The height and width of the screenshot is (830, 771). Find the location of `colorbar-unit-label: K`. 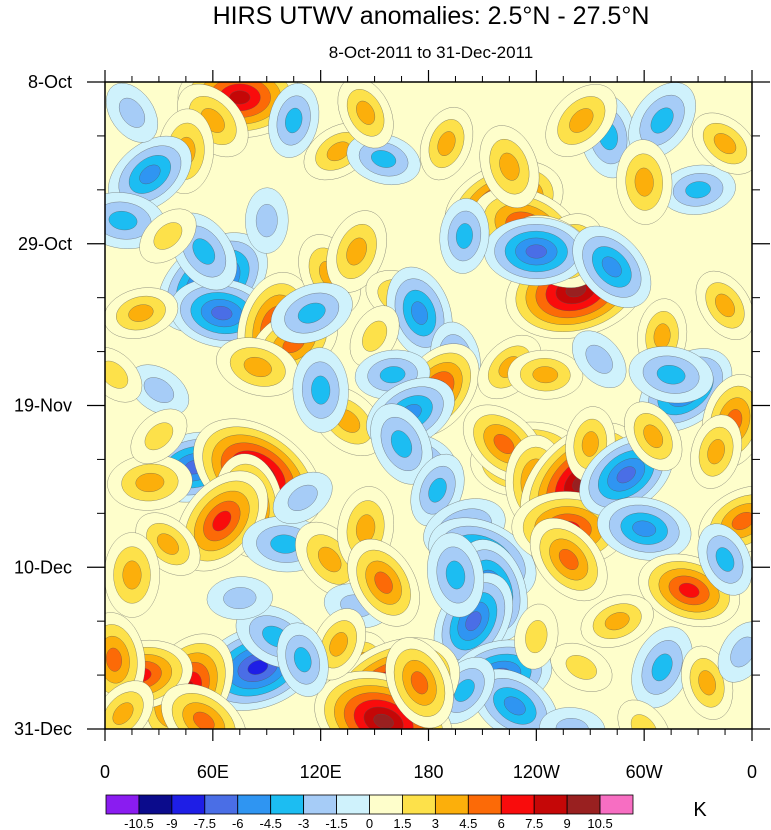

colorbar-unit-label: K is located at coordinates (700, 810).